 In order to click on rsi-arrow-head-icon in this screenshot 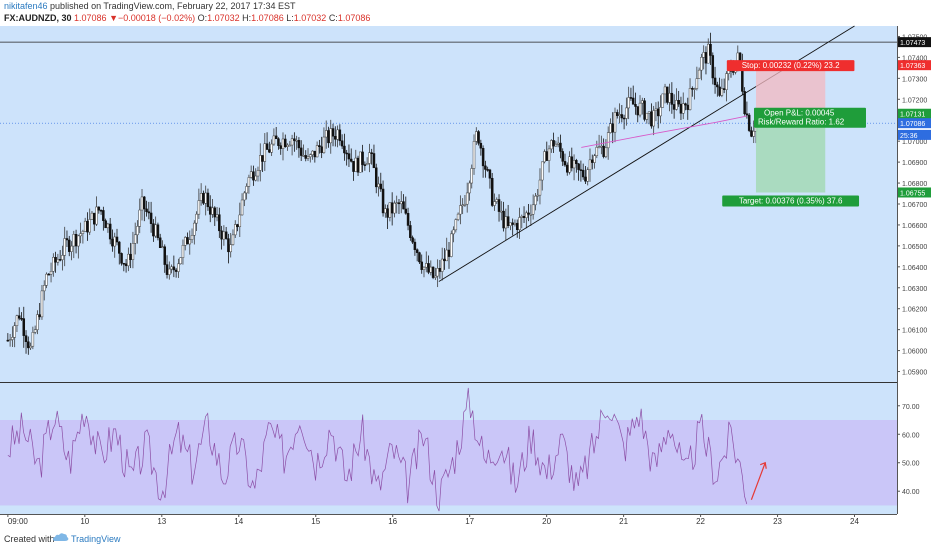, I will do `click(763, 465)`.